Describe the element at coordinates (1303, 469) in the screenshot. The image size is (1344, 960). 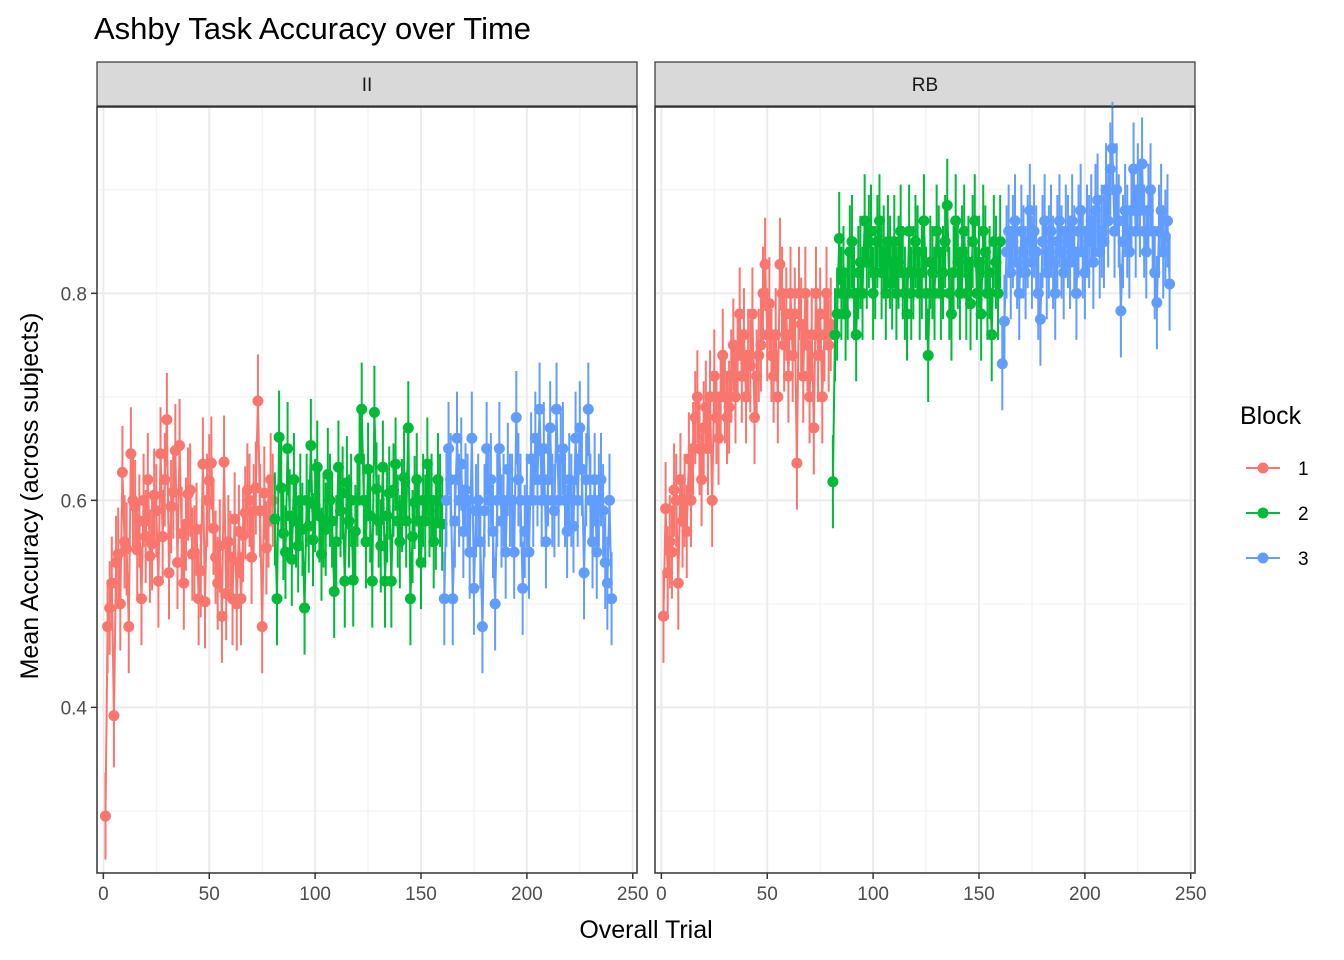
I see `legend-label: 1` at that location.